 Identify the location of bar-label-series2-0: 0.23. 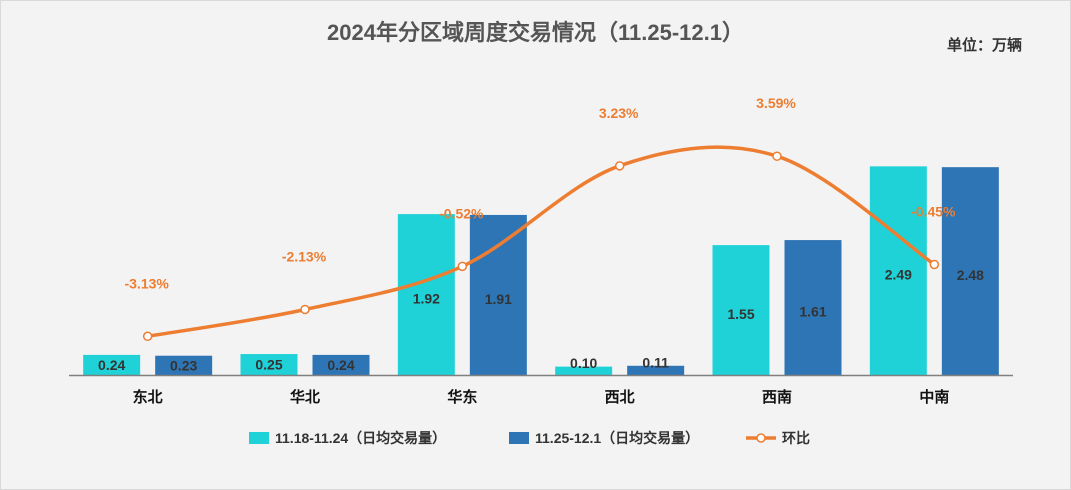
(183, 365).